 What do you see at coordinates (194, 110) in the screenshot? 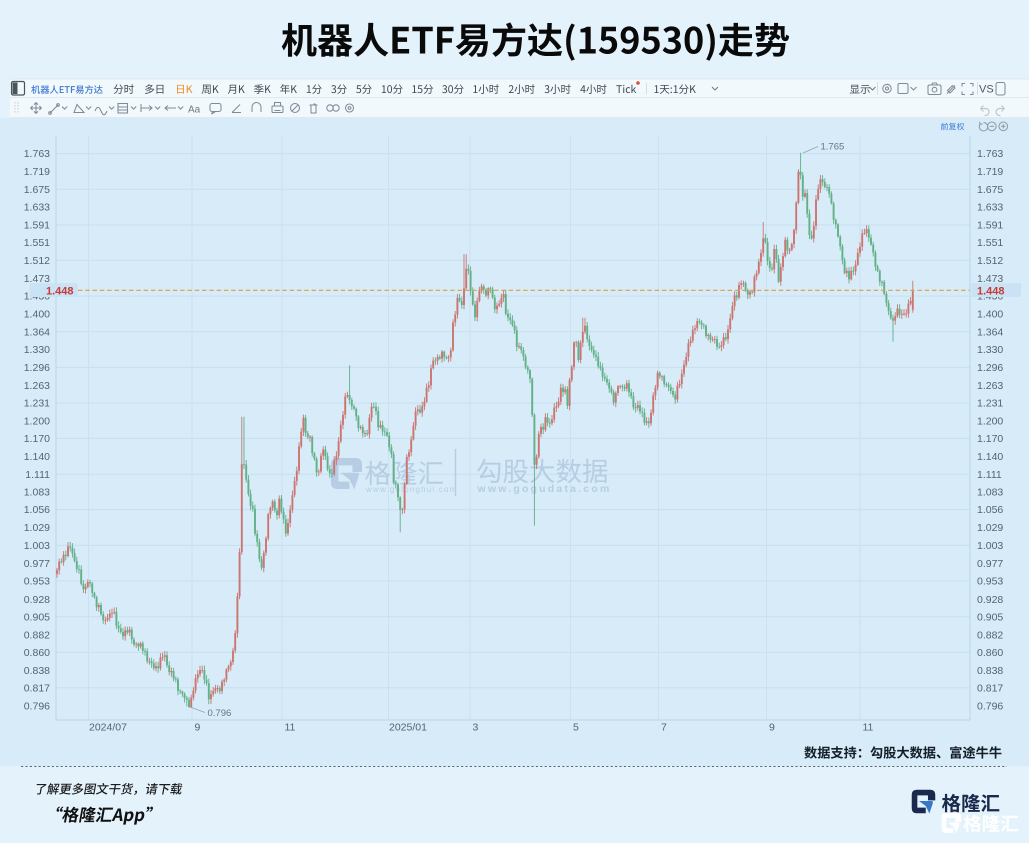
I see `svg-text: Aa` at bounding box center [194, 110].